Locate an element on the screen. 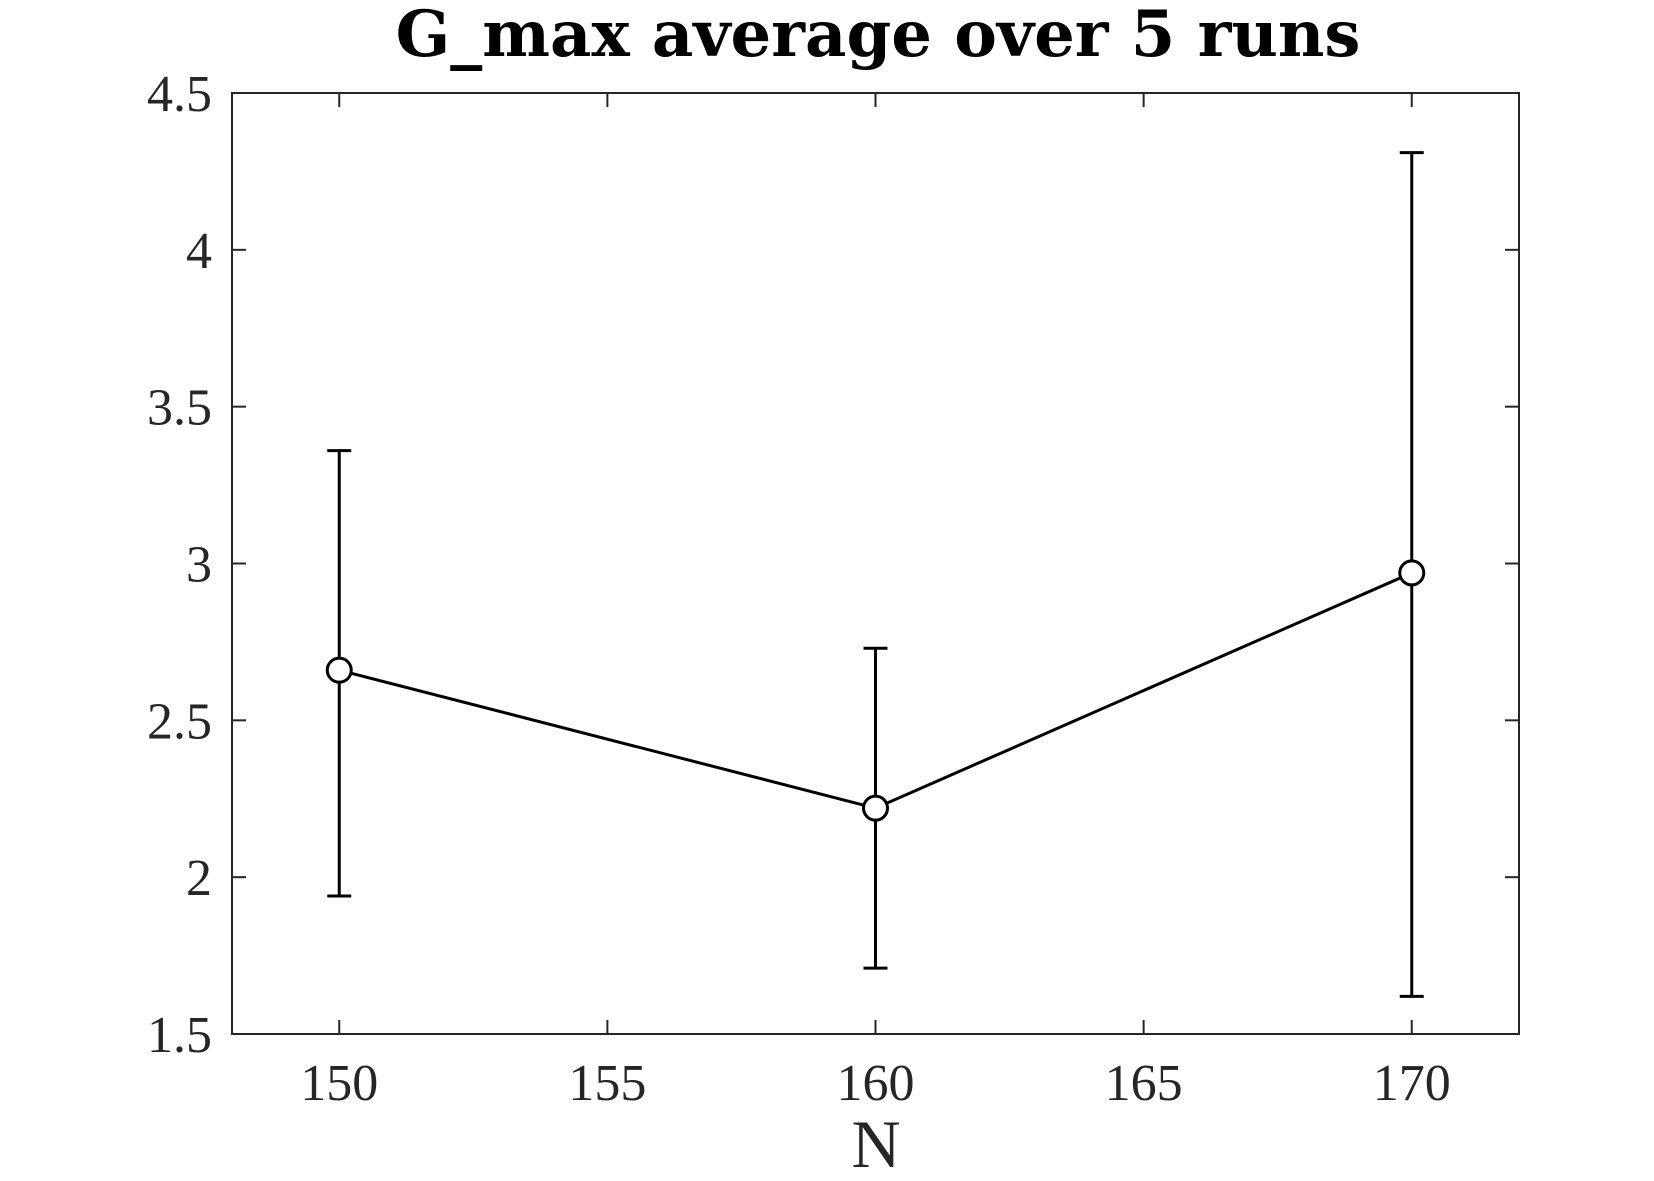 This screenshot has width=1654, height=1181. x-tick-label: 160 is located at coordinates (876, 1083).